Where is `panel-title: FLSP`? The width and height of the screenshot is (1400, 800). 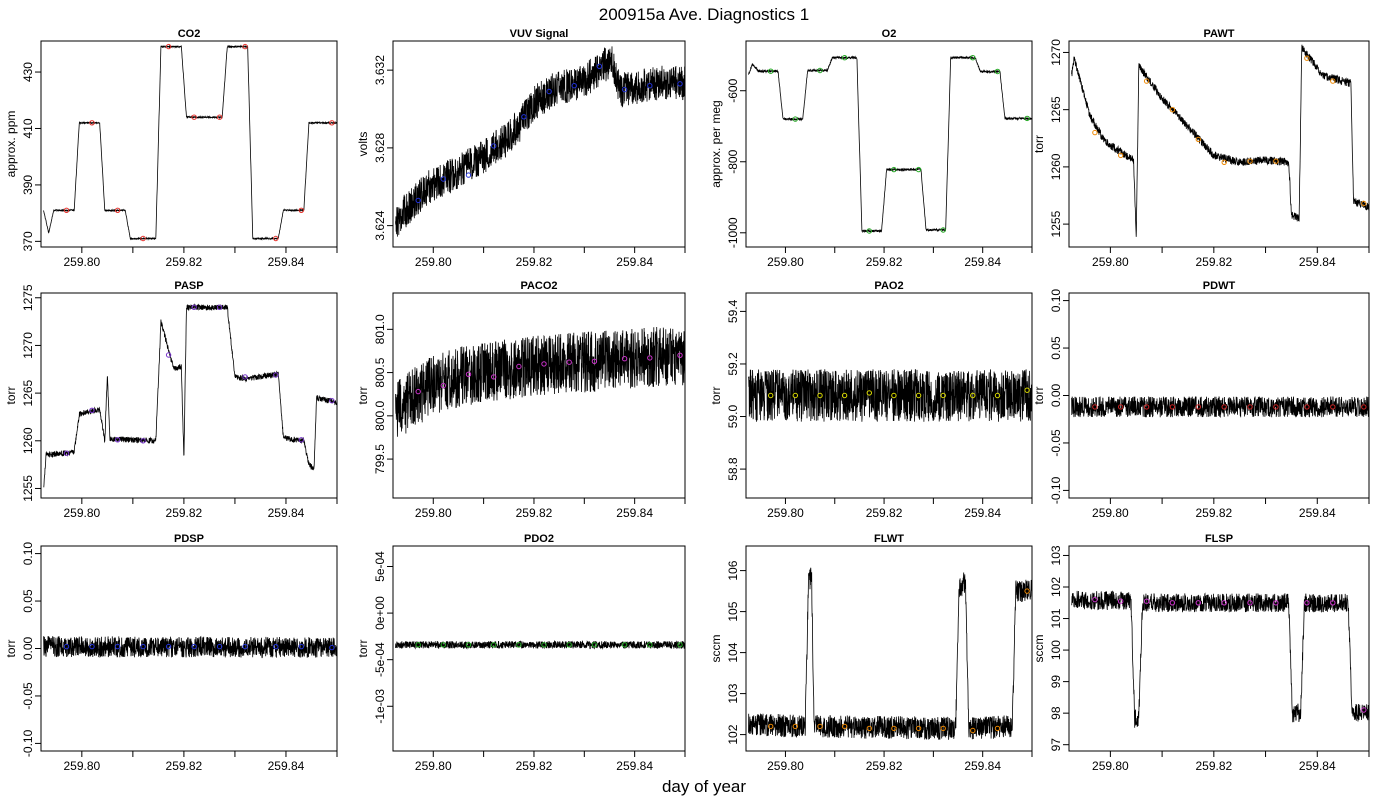
panel-title: FLSP is located at coordinates (1219, 539).